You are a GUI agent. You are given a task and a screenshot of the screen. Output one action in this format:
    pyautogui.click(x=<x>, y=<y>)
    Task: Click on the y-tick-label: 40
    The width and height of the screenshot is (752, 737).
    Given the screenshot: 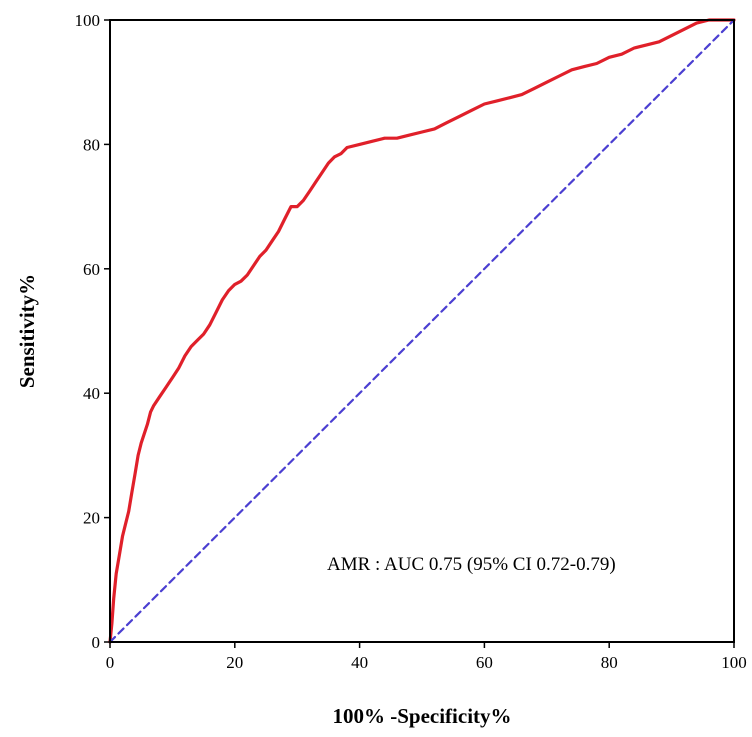 What is the action you would take?
    pyautogui.click(x=91, y=393)
    